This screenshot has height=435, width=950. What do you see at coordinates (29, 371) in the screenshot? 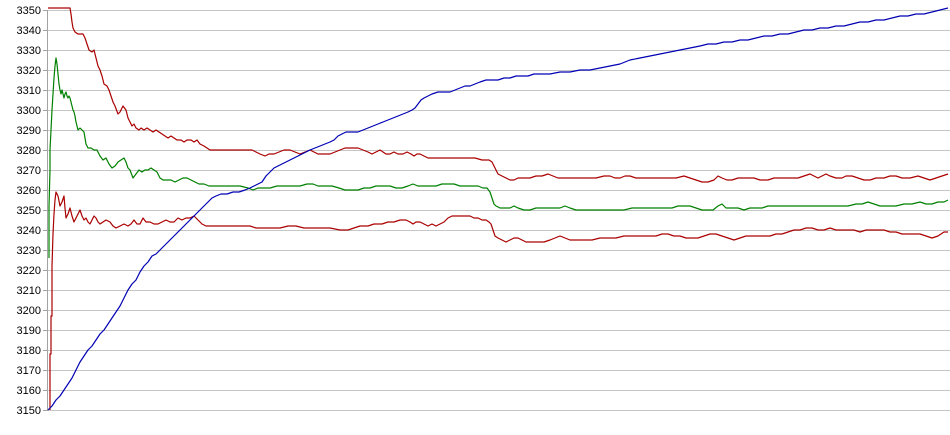
I see `y-axis-label: 3170` at bounding box center [29, 371].